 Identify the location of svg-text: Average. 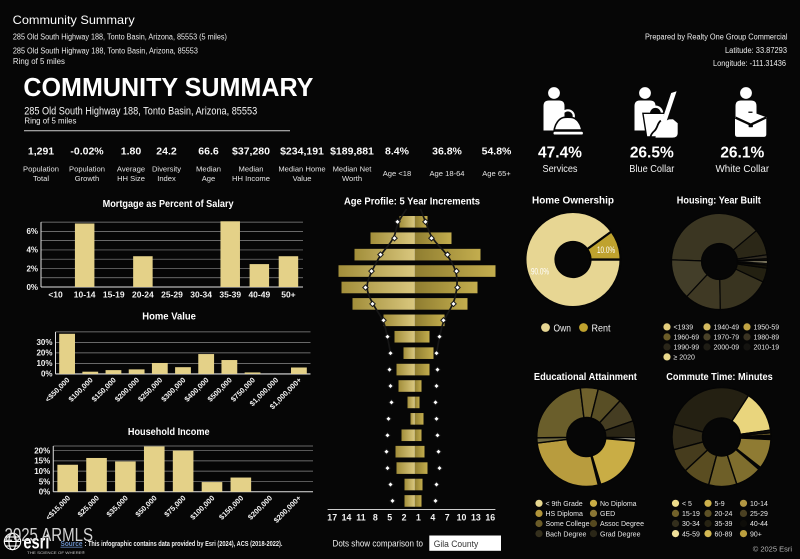
(131, 168).